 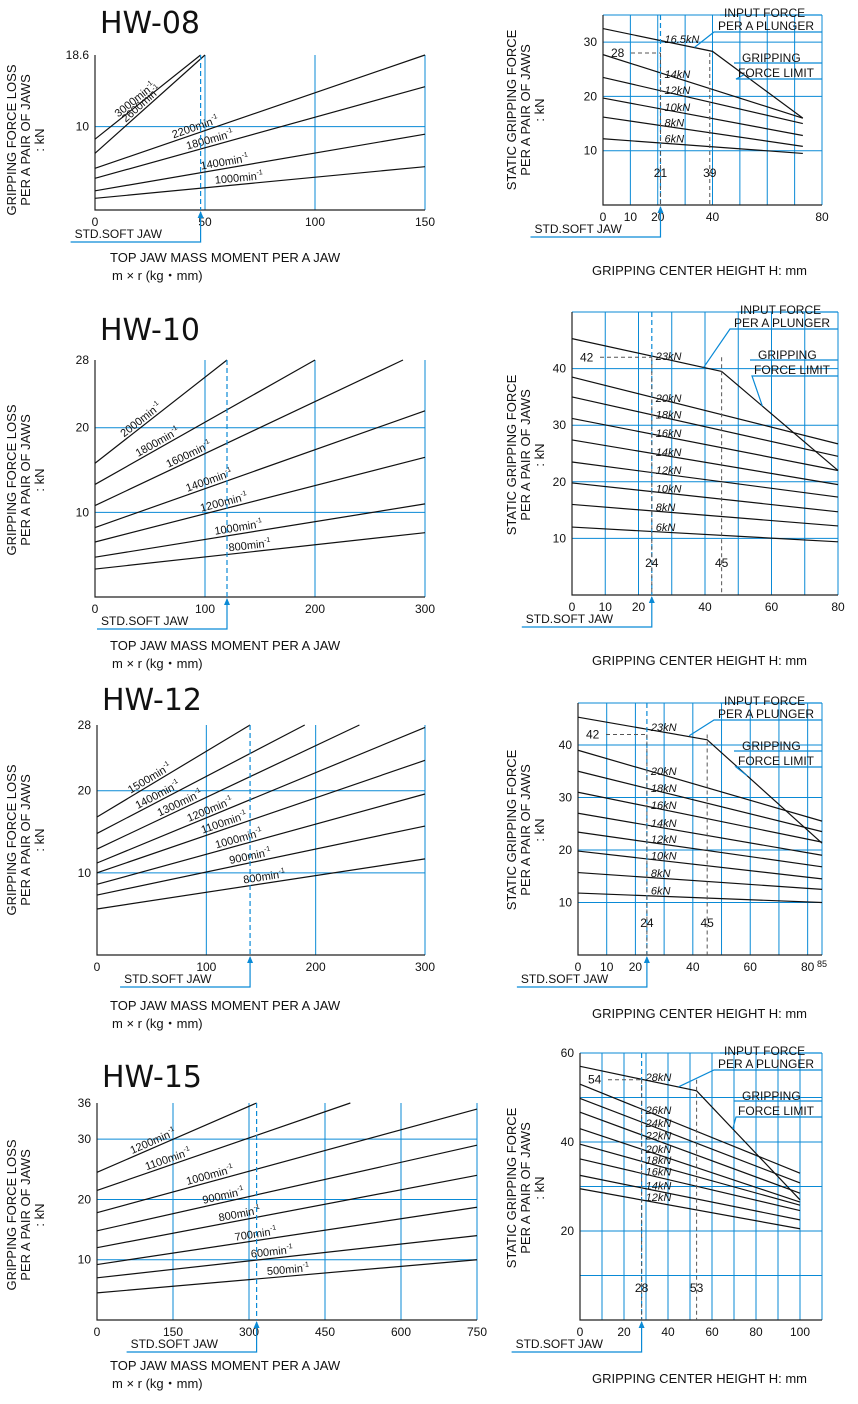 What do you see at coordinates (771, 746) in the screenshot?
I see `force-limit-label: GRIPPING` at bounding box center [771, 746].